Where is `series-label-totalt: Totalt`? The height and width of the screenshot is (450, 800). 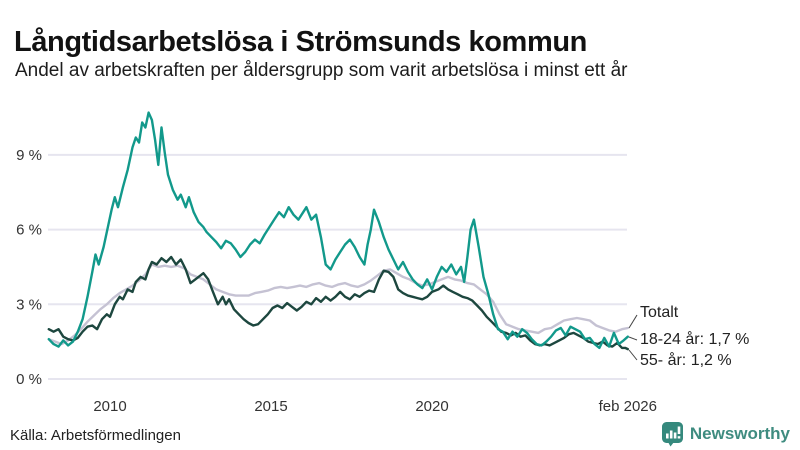 series-label-totalt: Totalt is located at coordinates (659, 312).